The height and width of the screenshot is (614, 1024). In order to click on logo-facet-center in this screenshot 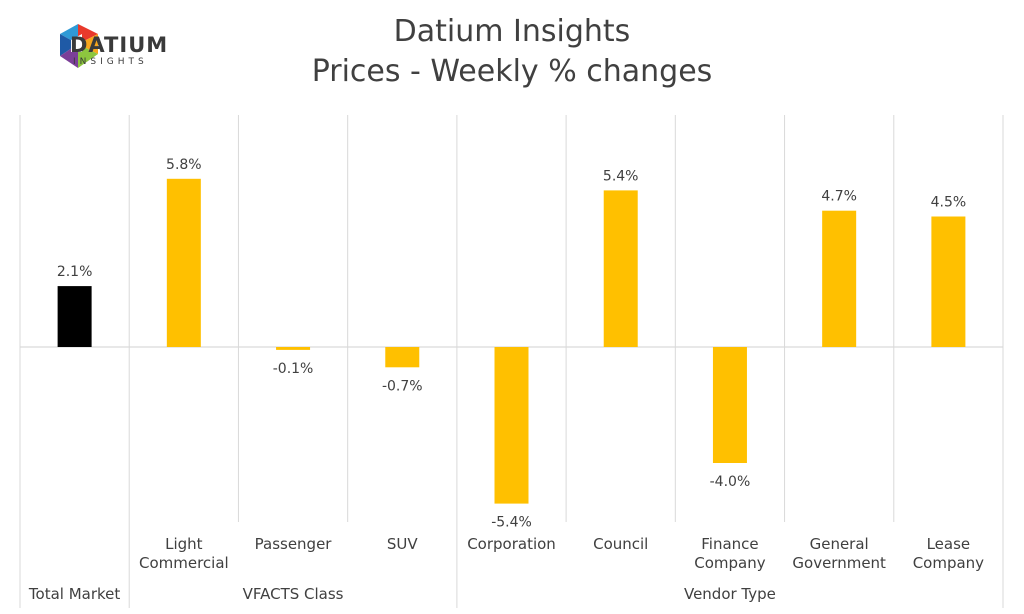, I will do `click(76, 43)`.